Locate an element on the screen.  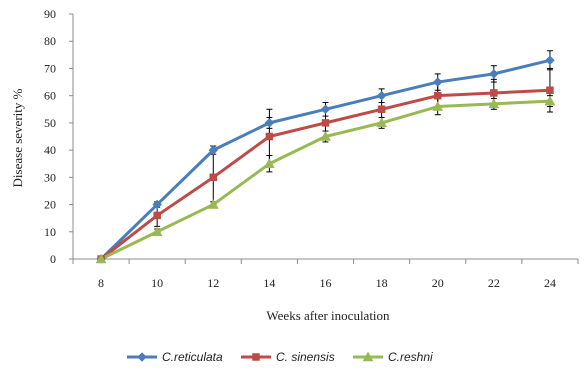
legend-swatch-marker-c-reshni is located at coordinates (368, 356).